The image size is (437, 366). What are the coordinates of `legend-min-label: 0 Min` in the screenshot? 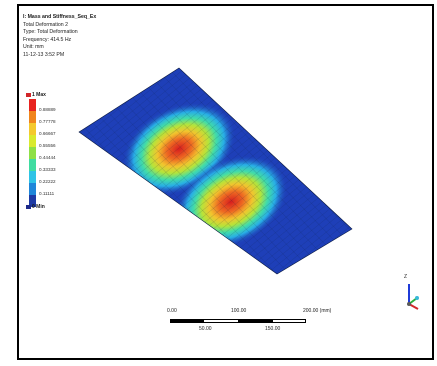 It's located at (38, 207).